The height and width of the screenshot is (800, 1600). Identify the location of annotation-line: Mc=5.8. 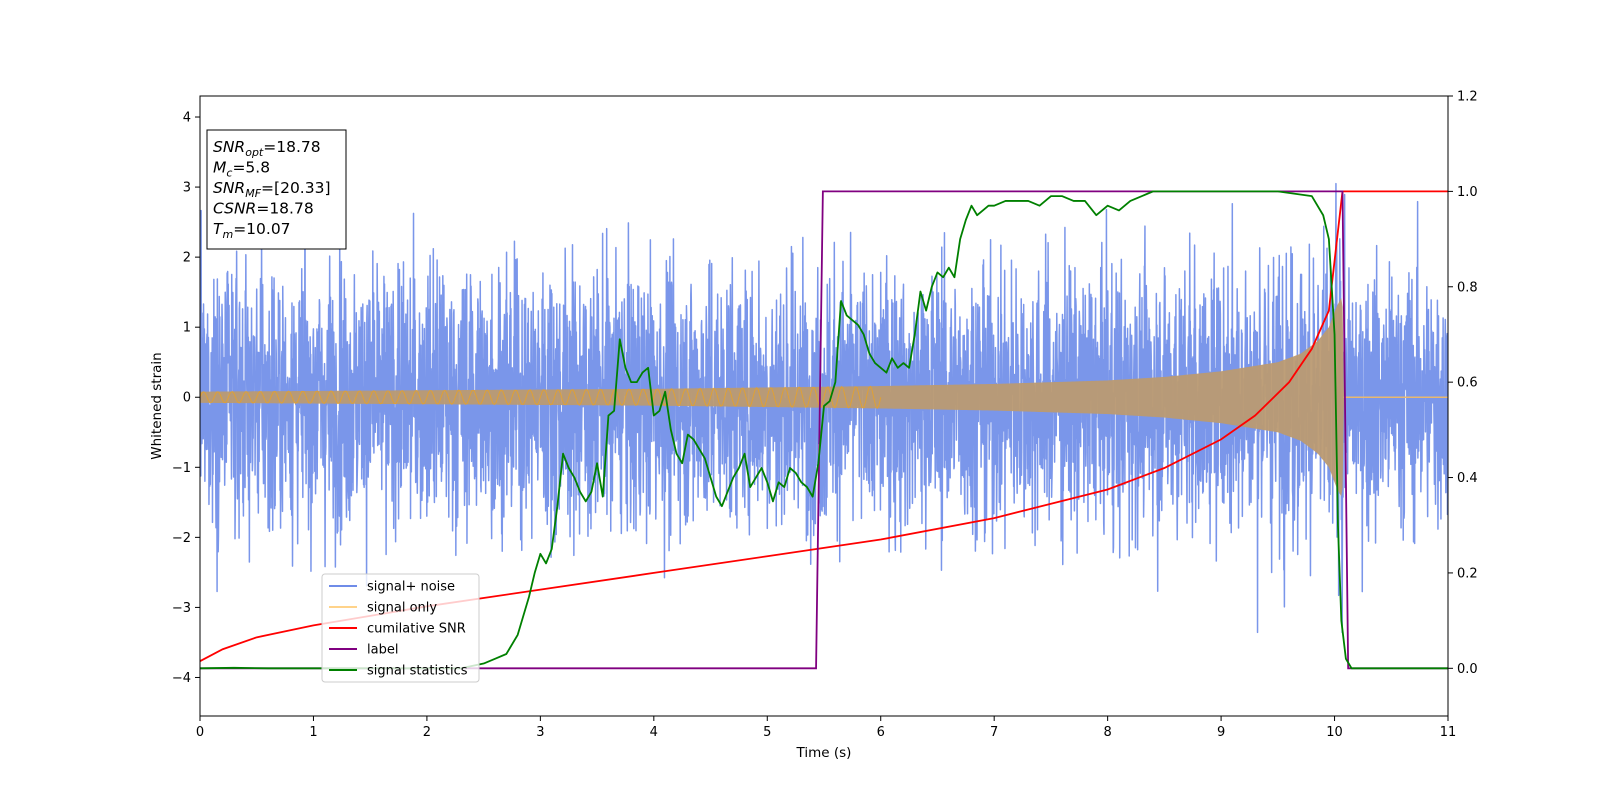
(241, 169).